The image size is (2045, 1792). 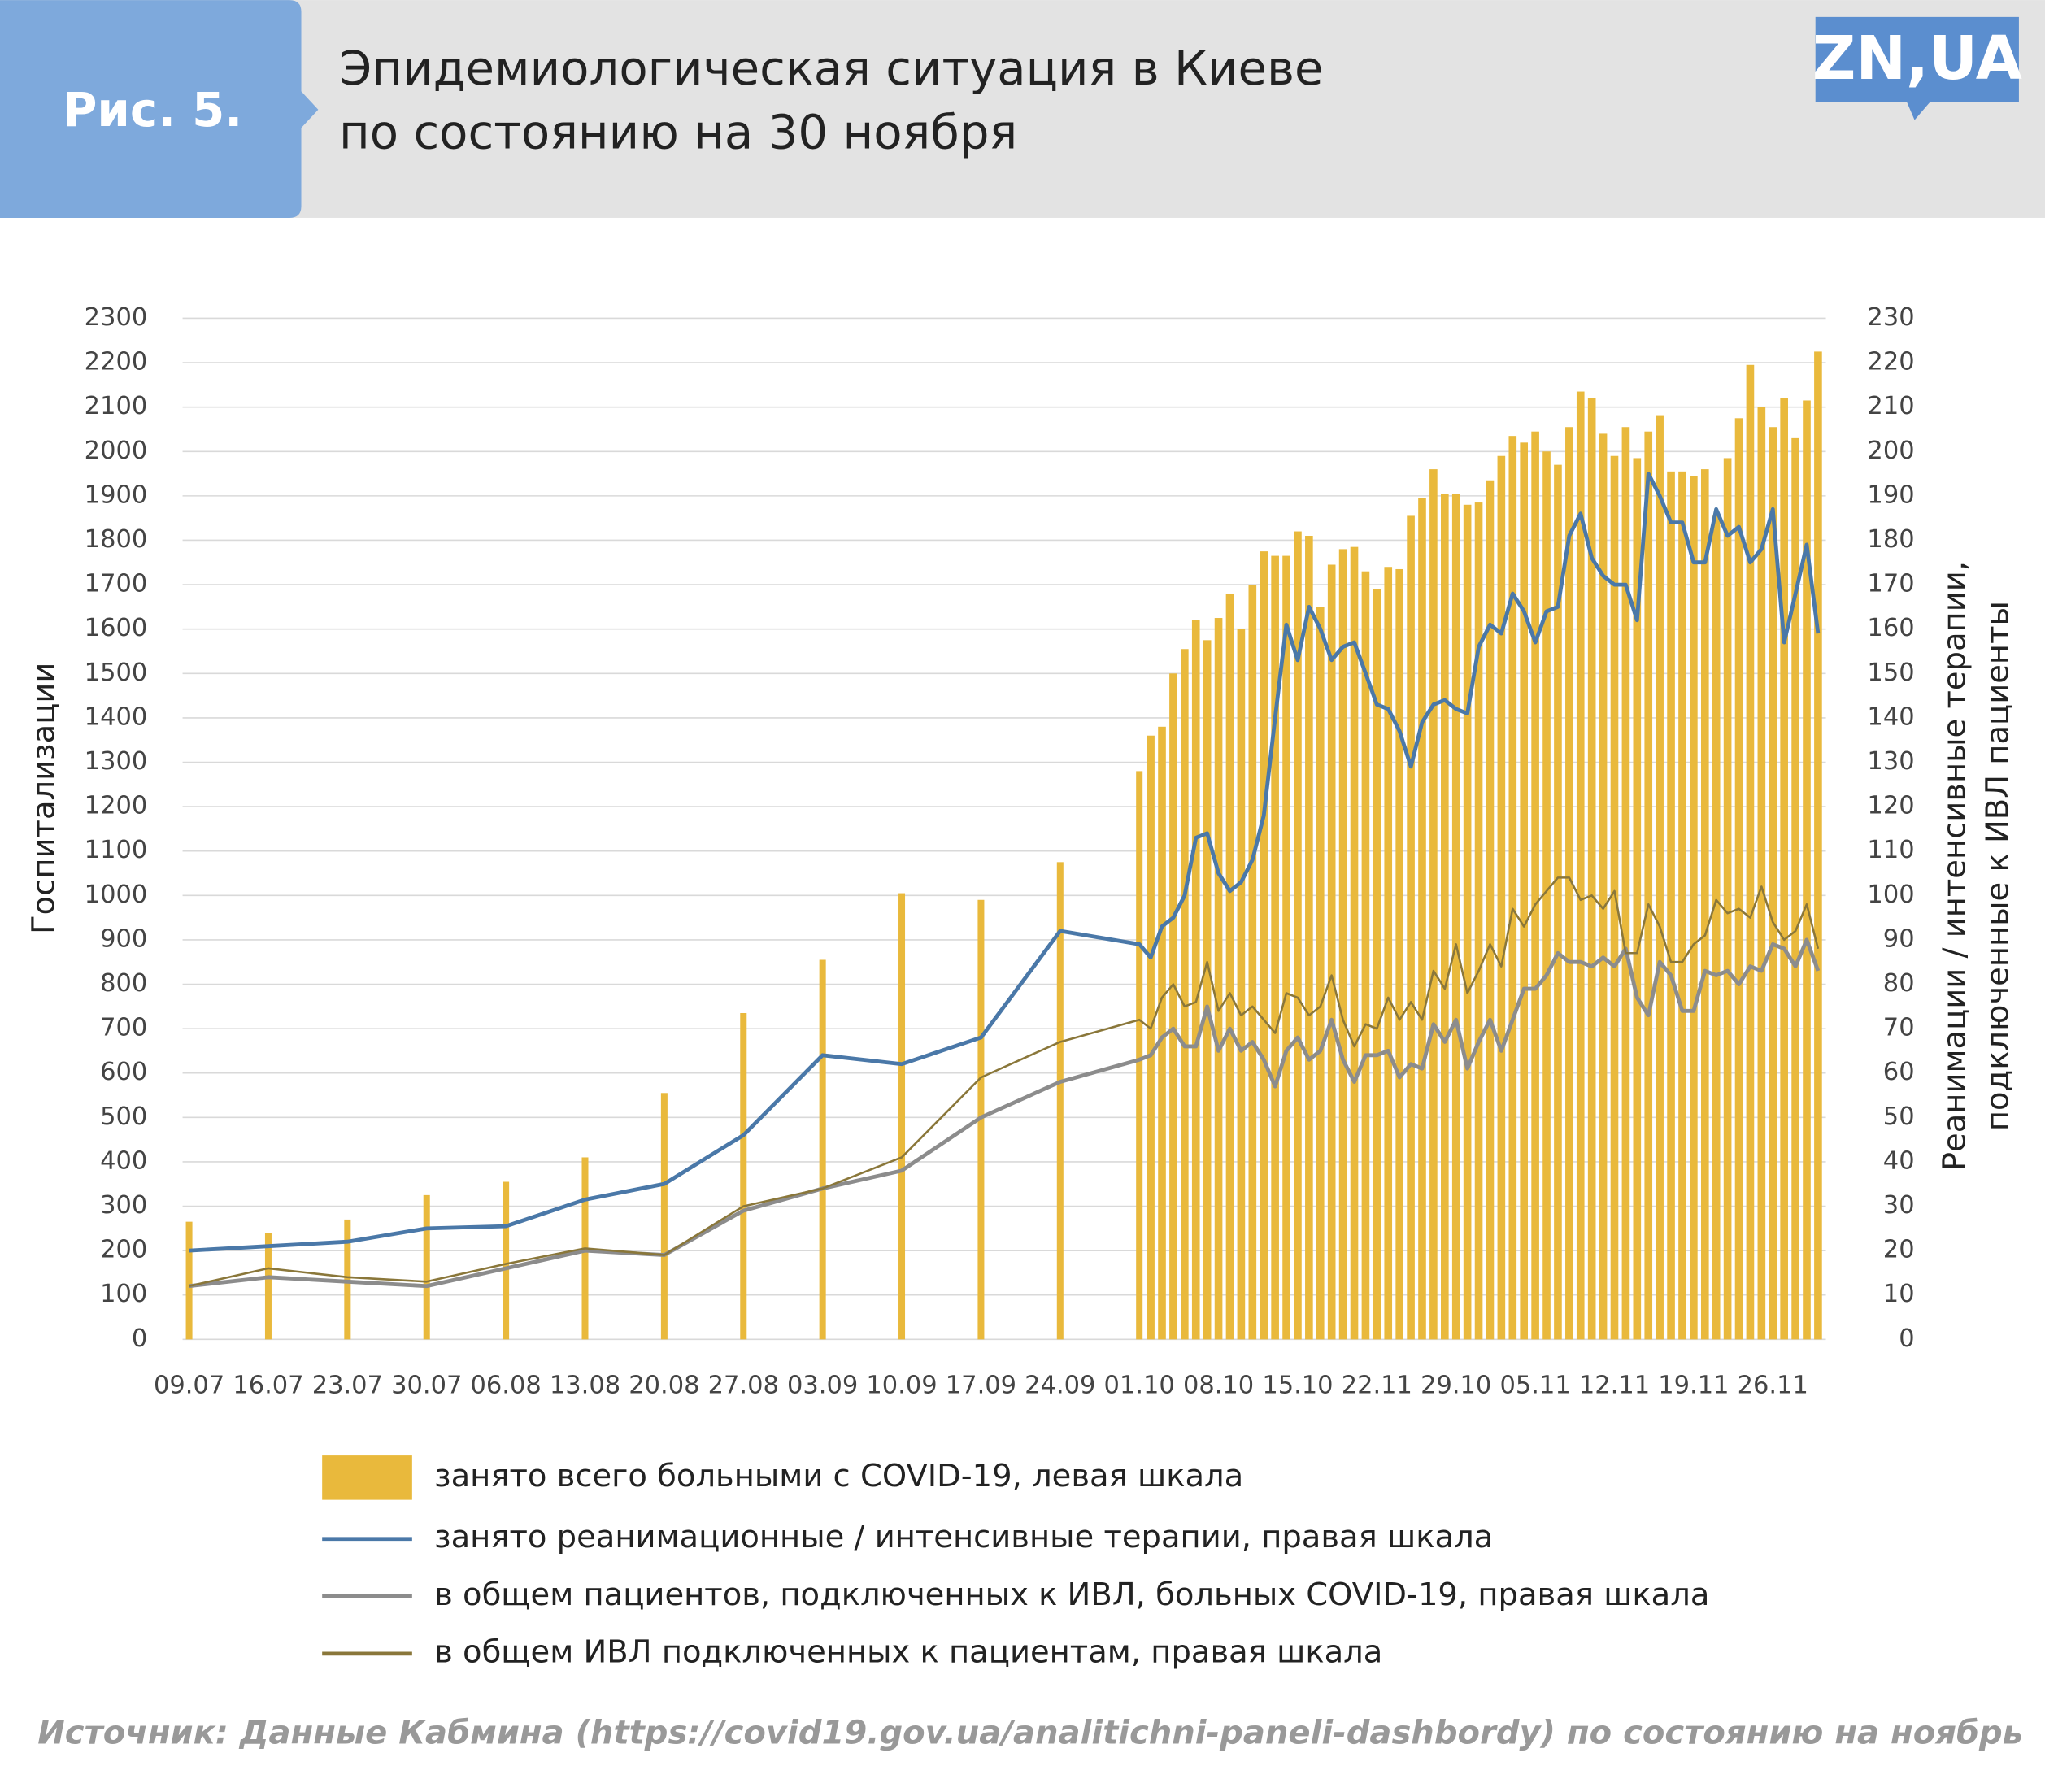 I want to click on y-tick-label: 900, so click(x=123, y=938).